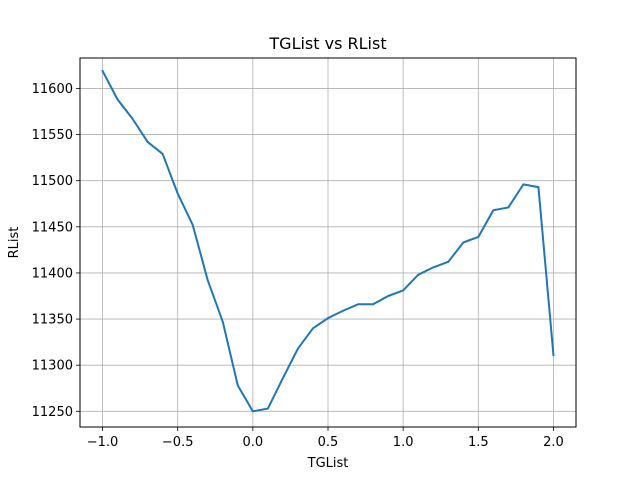 This screenshot has width=640, height=480. Describe the element at coordinates (553, 442) in the screenshot. I see `x-tick-label: 2.0` at that location.